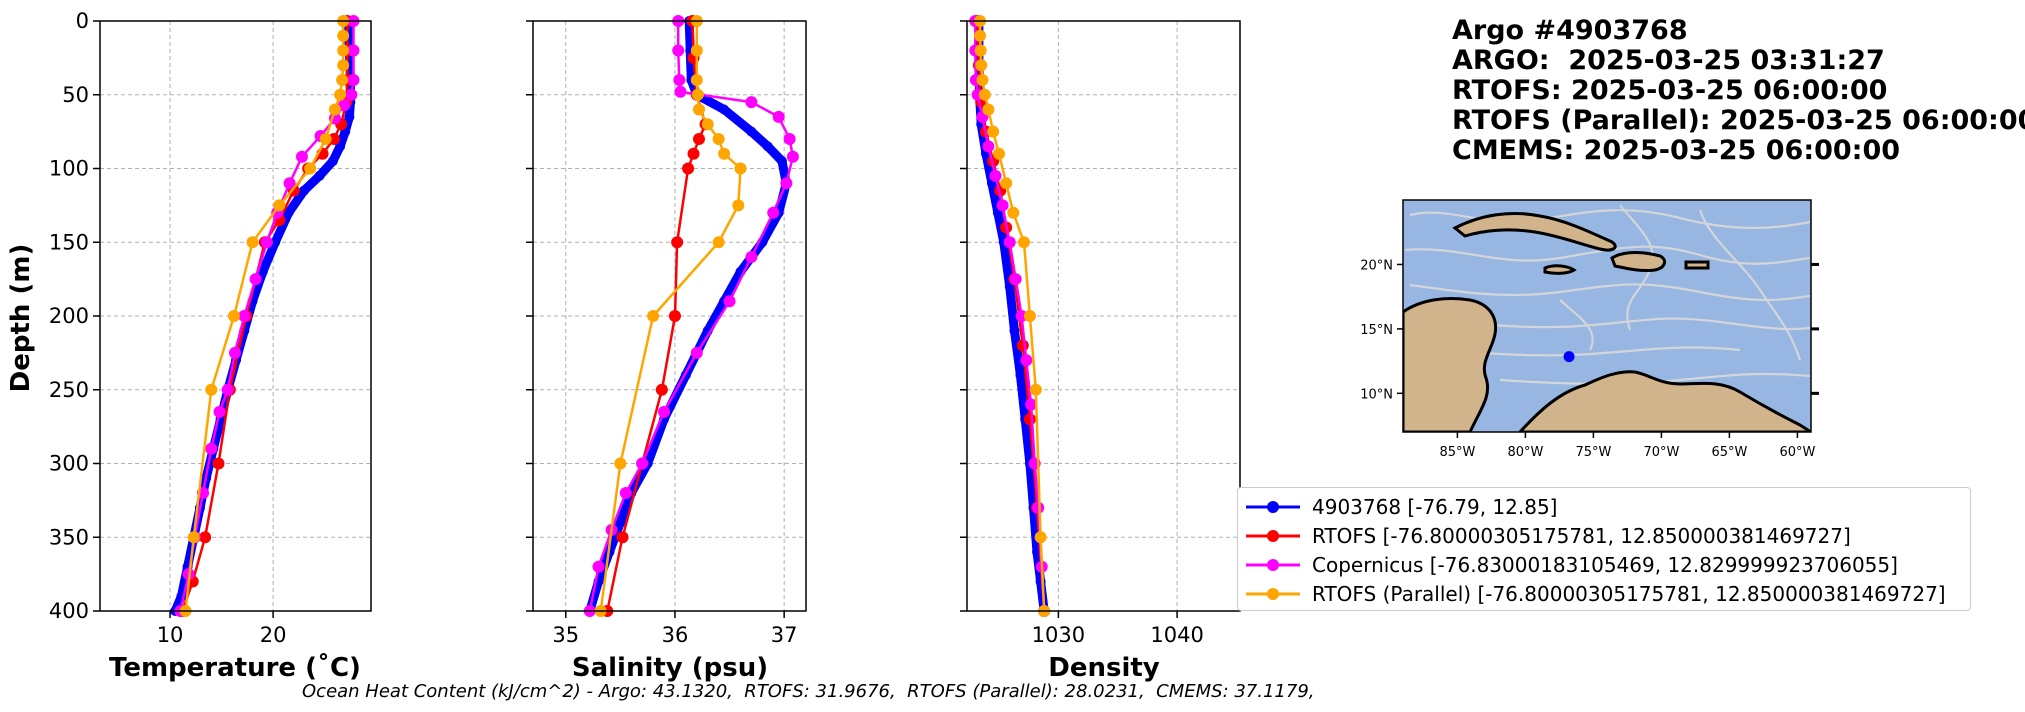 This screenshot has height=712, width=2025. I want to click on y-tick-label: 200, so click(69, 316).